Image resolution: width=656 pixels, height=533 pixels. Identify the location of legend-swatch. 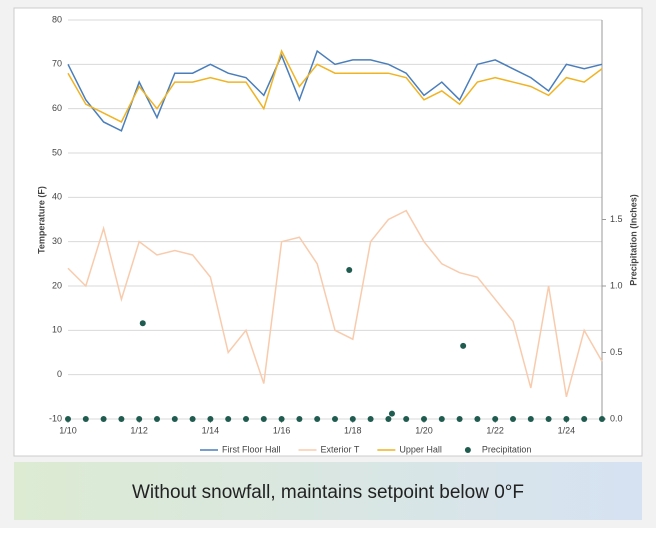
(467, 450).